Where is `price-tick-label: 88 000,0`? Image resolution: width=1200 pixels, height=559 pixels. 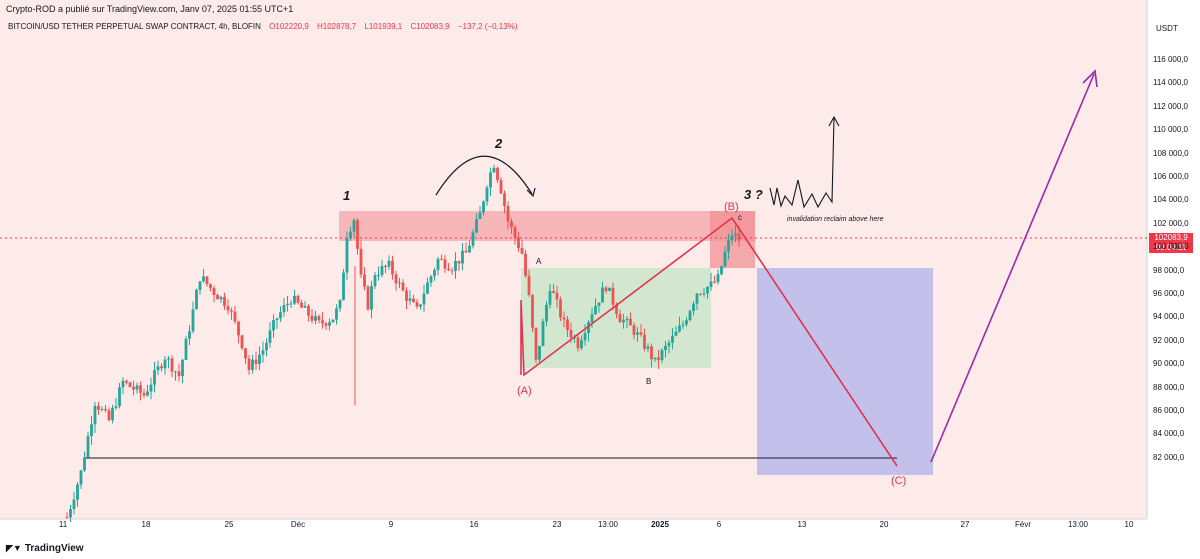
price-tick-label: 88 000,0 is located at coordinates (1169, 387).